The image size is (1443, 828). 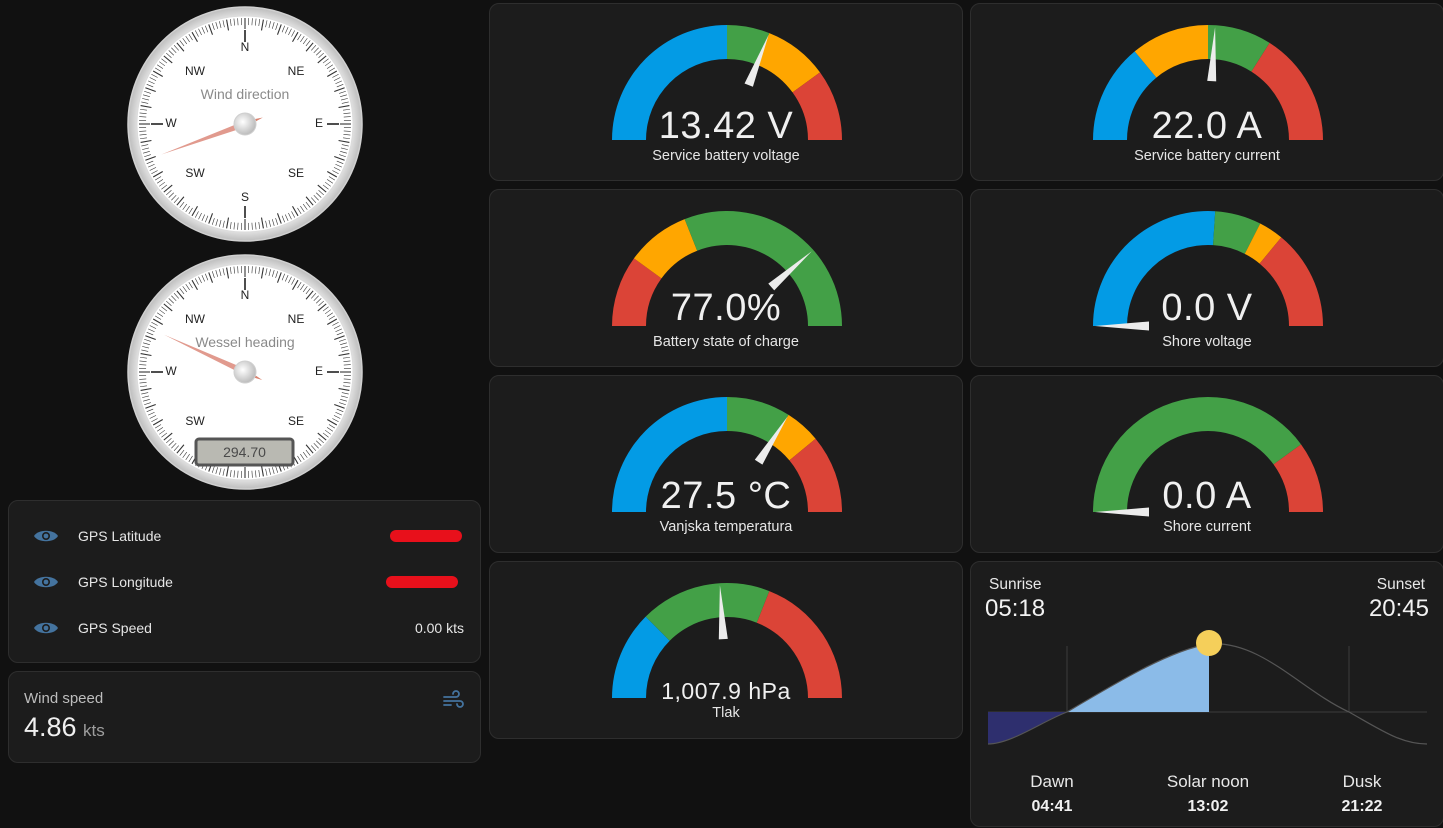 I want to click on day-area, so click(x=1138, y=678).